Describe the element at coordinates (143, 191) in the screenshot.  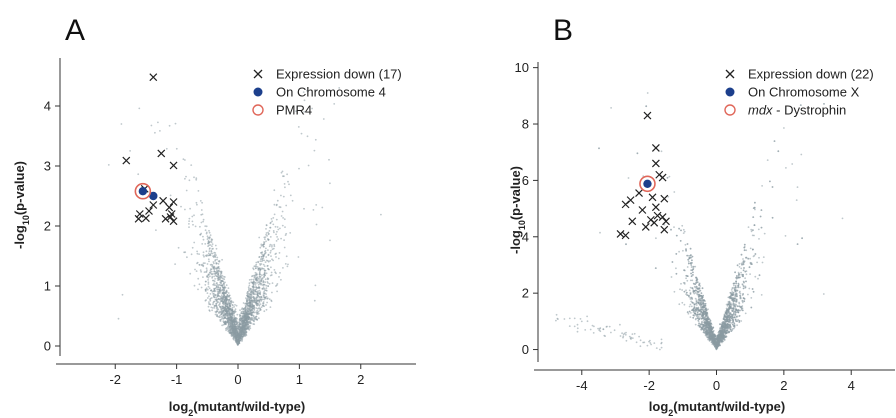
I see `highlighted-gene-ring` at that location.